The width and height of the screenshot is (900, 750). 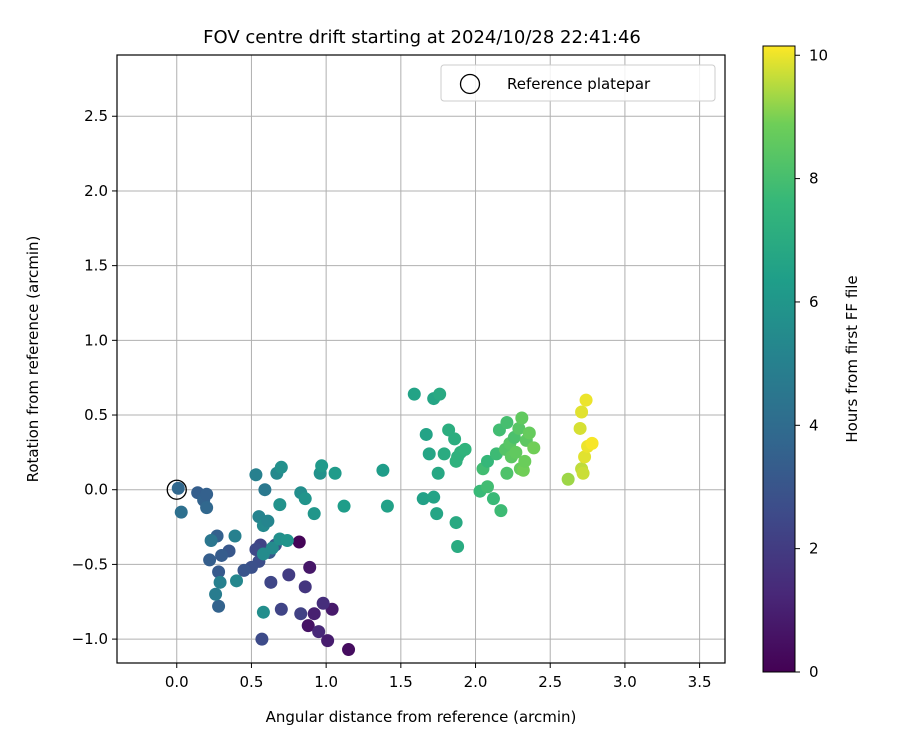 I want to click on y-tick-label: 0.0, so click(x=96, y=490).